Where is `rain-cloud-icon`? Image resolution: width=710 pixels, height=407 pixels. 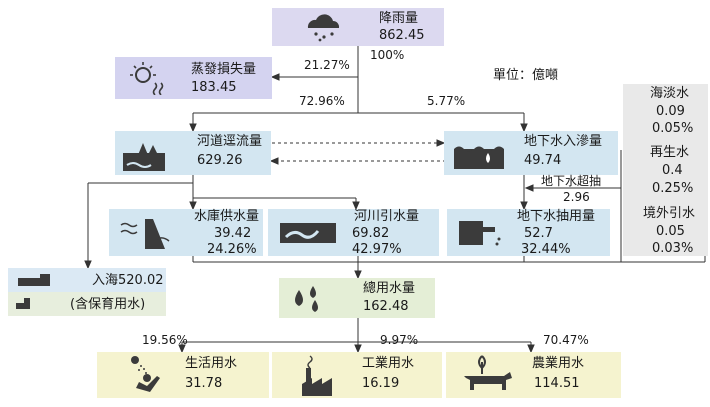 rain-cloud-icon is located at coordinates (323, 28).